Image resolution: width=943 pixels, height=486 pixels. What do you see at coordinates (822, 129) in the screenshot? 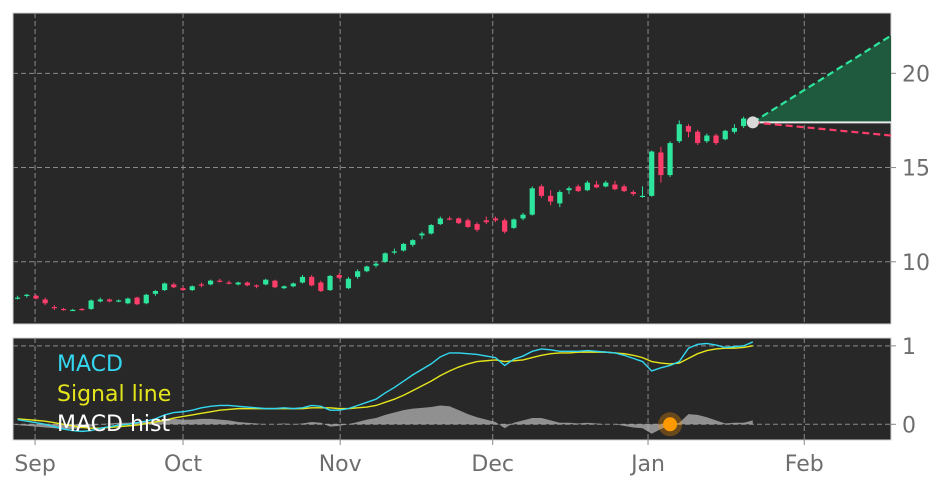
I see `projection-lower-line` at bounding box center [822, 129].